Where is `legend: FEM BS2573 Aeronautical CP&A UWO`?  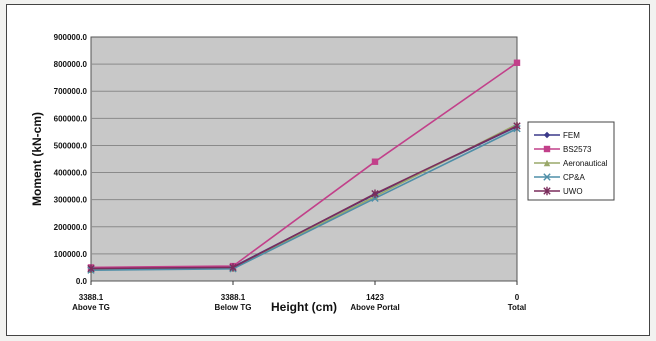
legend: FEM BS2573 Aeronautical CP&A UWO is located at coordinates (571, 161).